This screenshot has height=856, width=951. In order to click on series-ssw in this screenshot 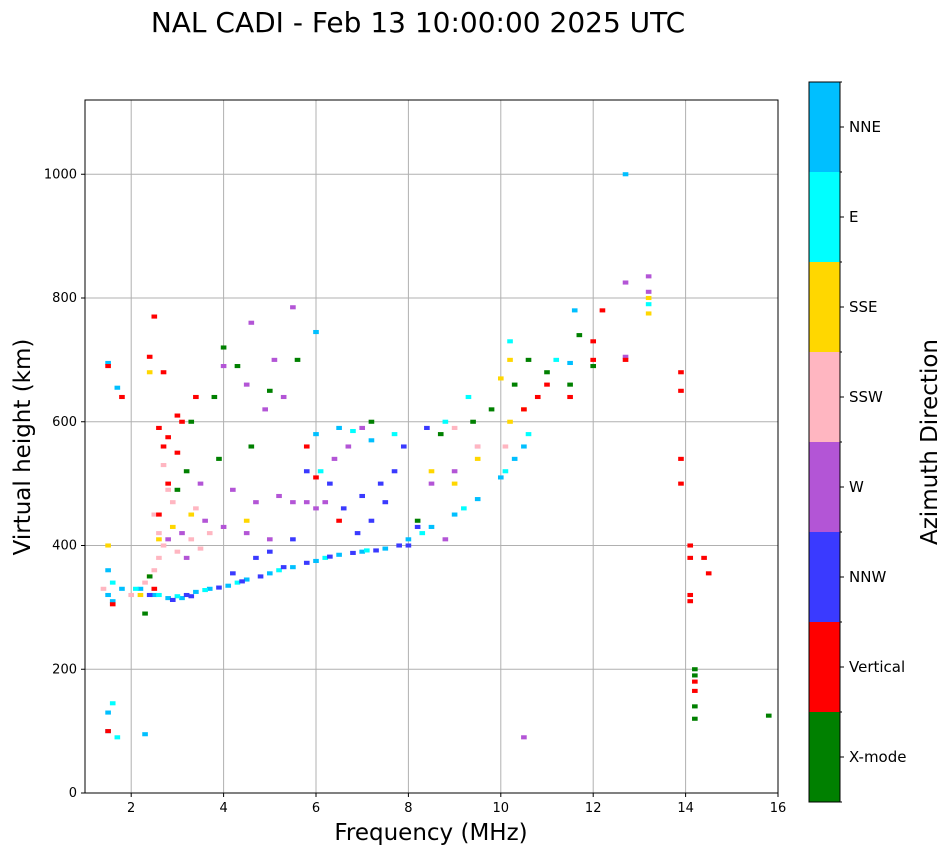, I will do `click(304, 511)`.